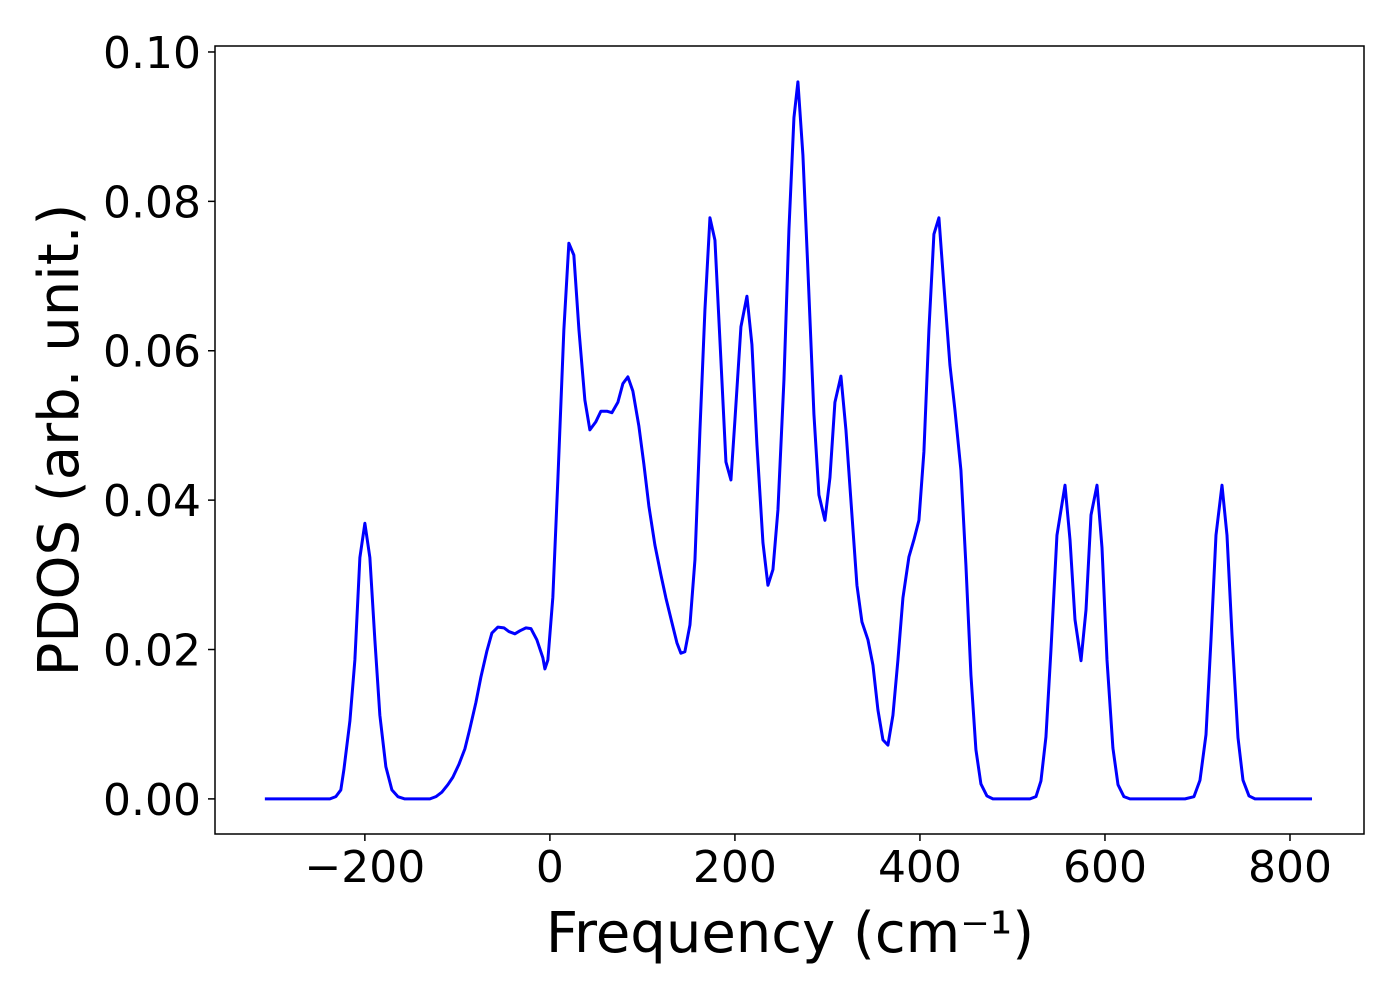  What do you see at coordinates (735, 867) in the screenshot?
I see `x-tick-label: 200` at bounding box center [735, 867].